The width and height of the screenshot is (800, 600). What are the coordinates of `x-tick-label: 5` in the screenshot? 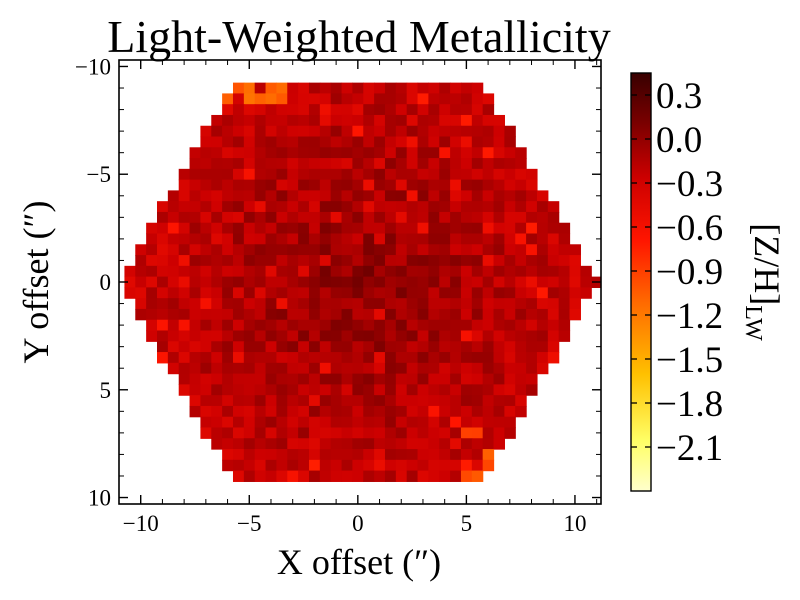 It's located at (467, 523).